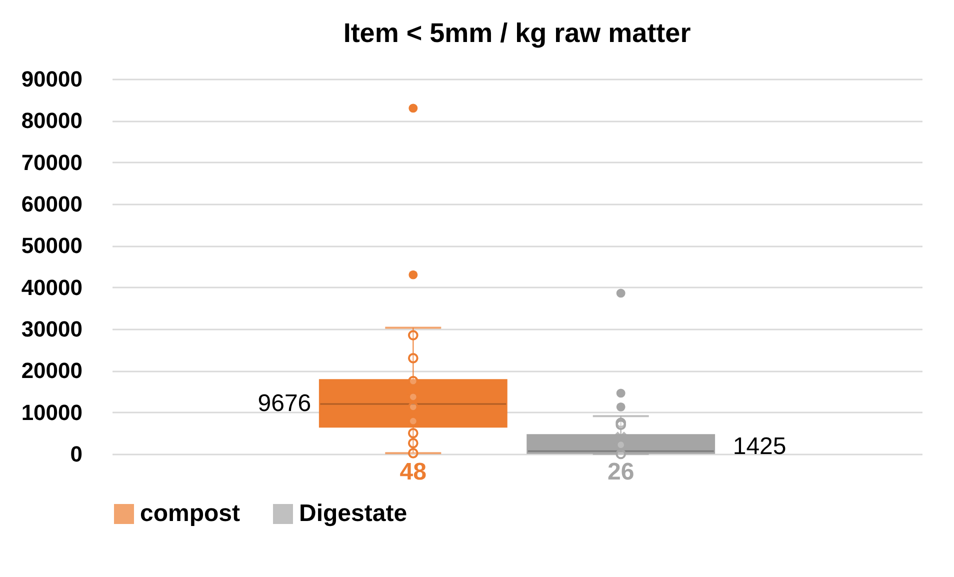 The width and height of the screenshot is (954, 577). Describe the element at coordinates (190, 513) in the screenshot. I see `legend-label: compost` at that location.